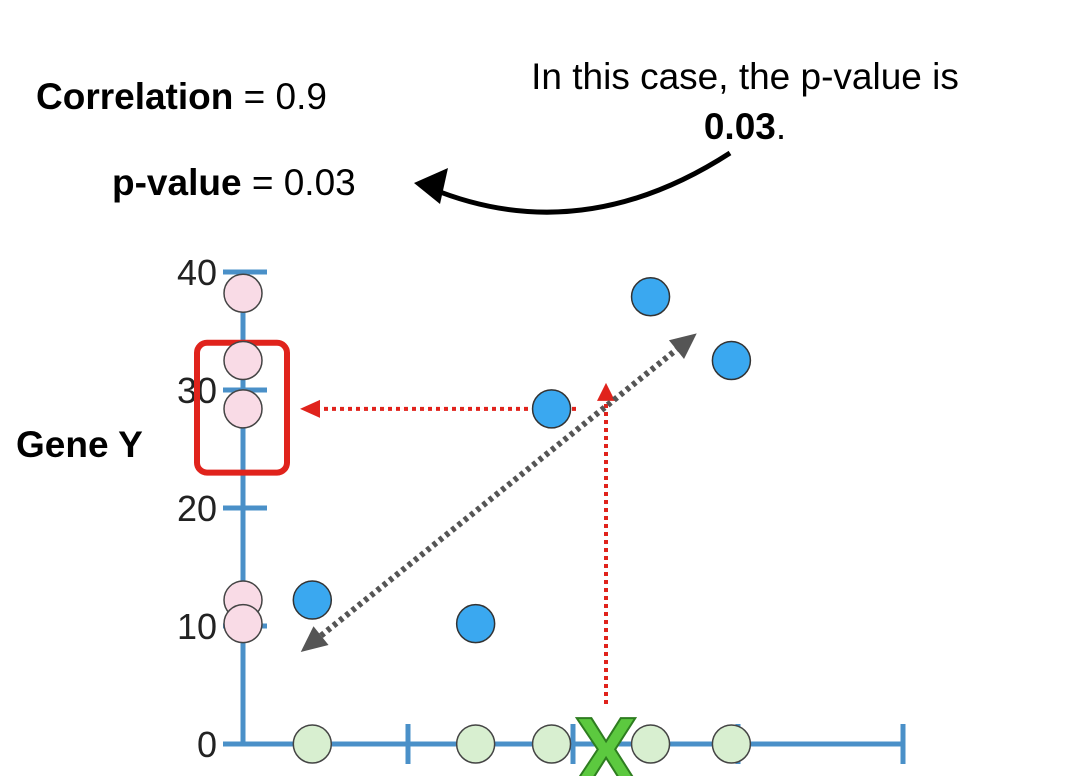 The height and width of the screenshot is (776, 1082). I want to click on callout-arrow-head, so click(431, 186).